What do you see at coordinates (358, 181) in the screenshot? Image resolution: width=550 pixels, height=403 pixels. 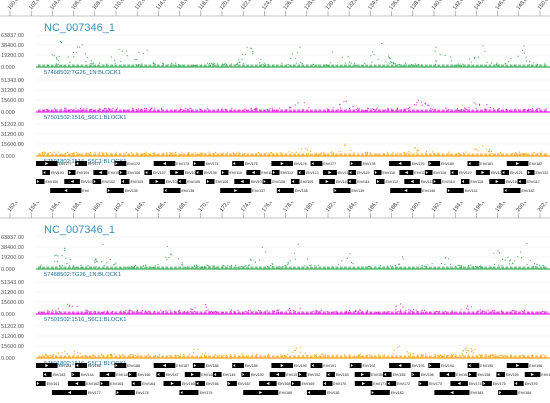 I see `gene-feature: EhV111` at bounding box center [358, 181].